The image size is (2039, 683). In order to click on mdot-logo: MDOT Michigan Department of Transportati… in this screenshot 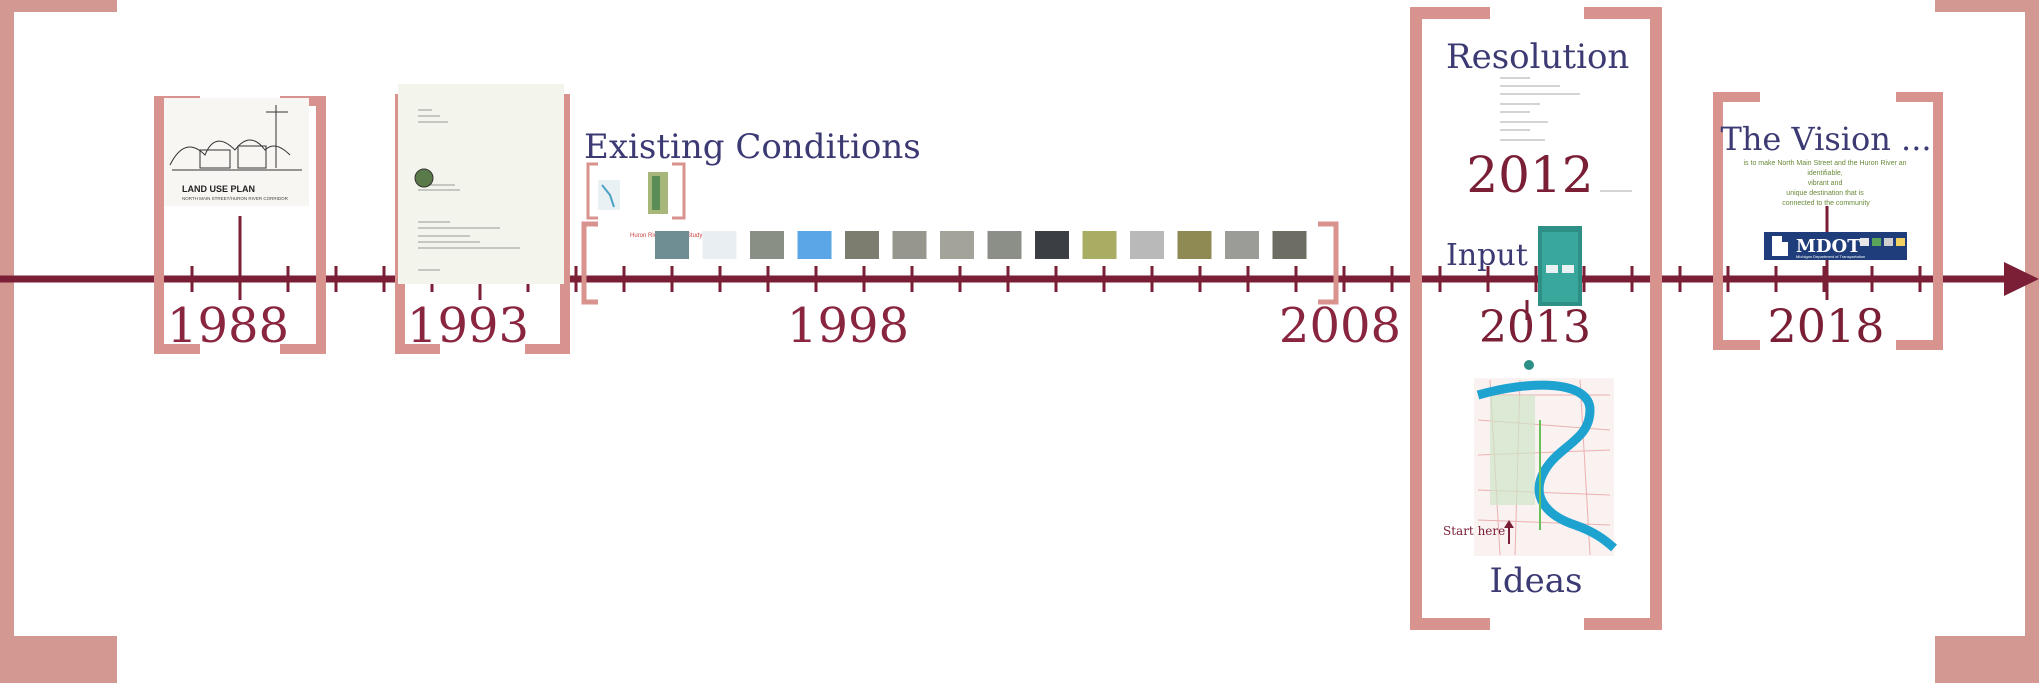, I will do `click(1835, 246)`.